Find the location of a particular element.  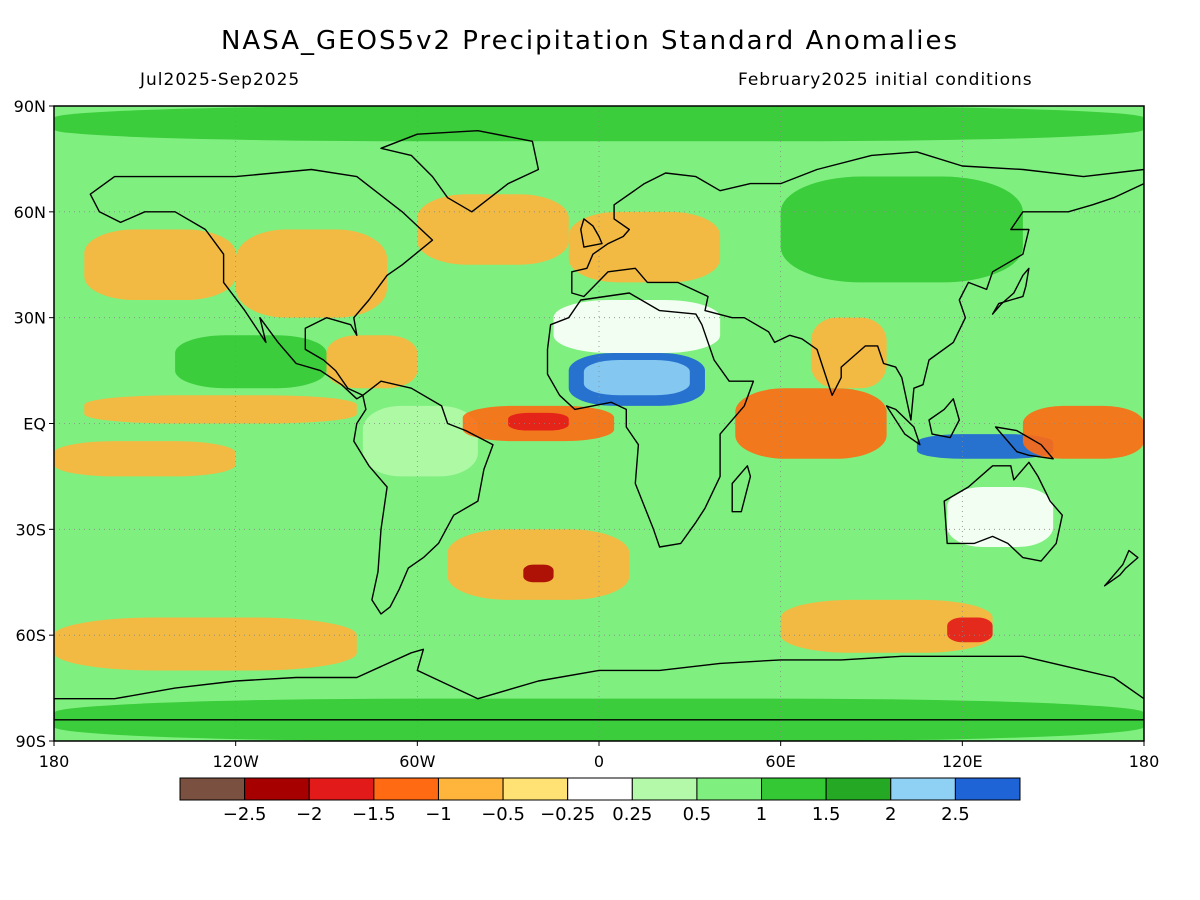

coastline-new-zealand is located at coordinates (1121, 568).